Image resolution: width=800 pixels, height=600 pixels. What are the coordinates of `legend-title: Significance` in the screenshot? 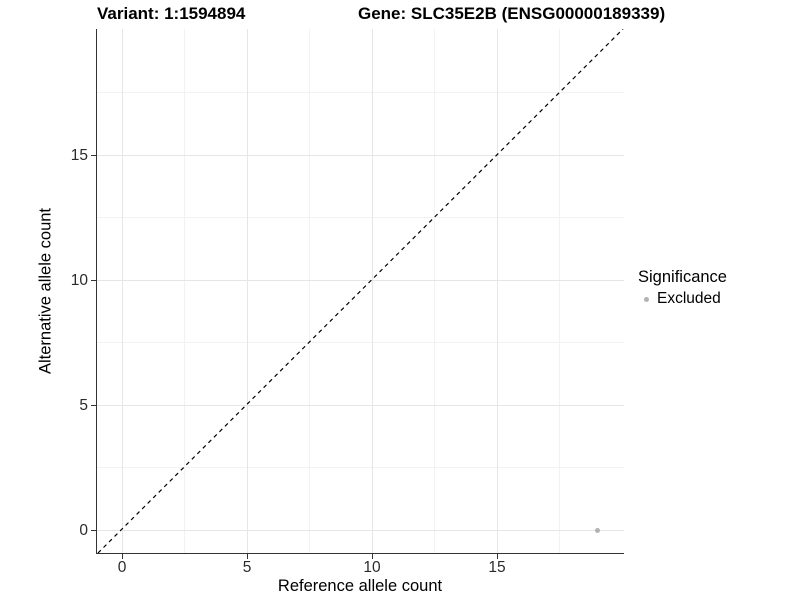 It's located at (682, 277).